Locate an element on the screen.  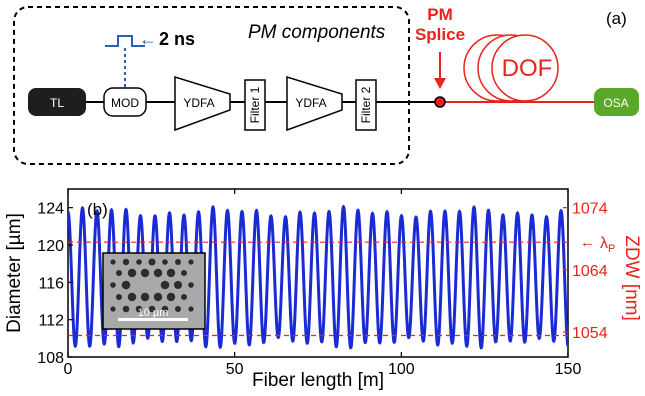
y2-axis-ticks: 1054 1064 1074 is located at coordinates (585, 271).